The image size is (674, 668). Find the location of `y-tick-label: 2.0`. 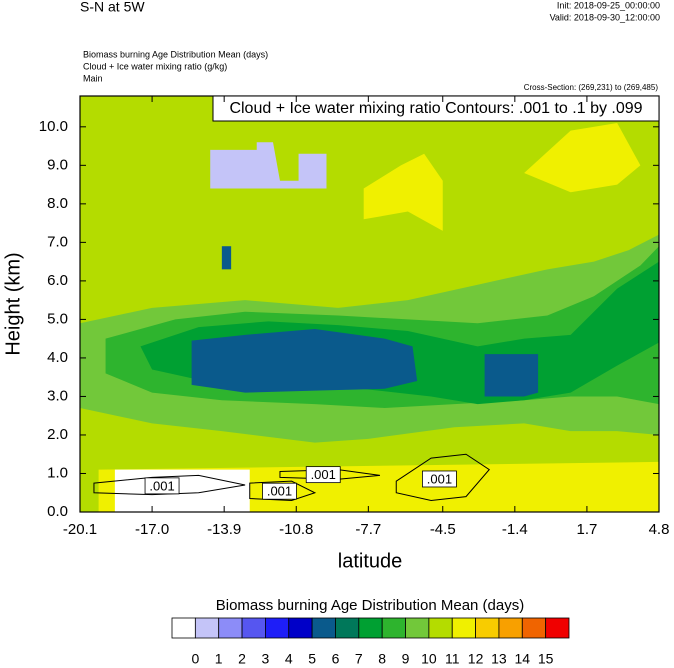

y-tick-label: 2.0 is located at coordinates (57, 434).